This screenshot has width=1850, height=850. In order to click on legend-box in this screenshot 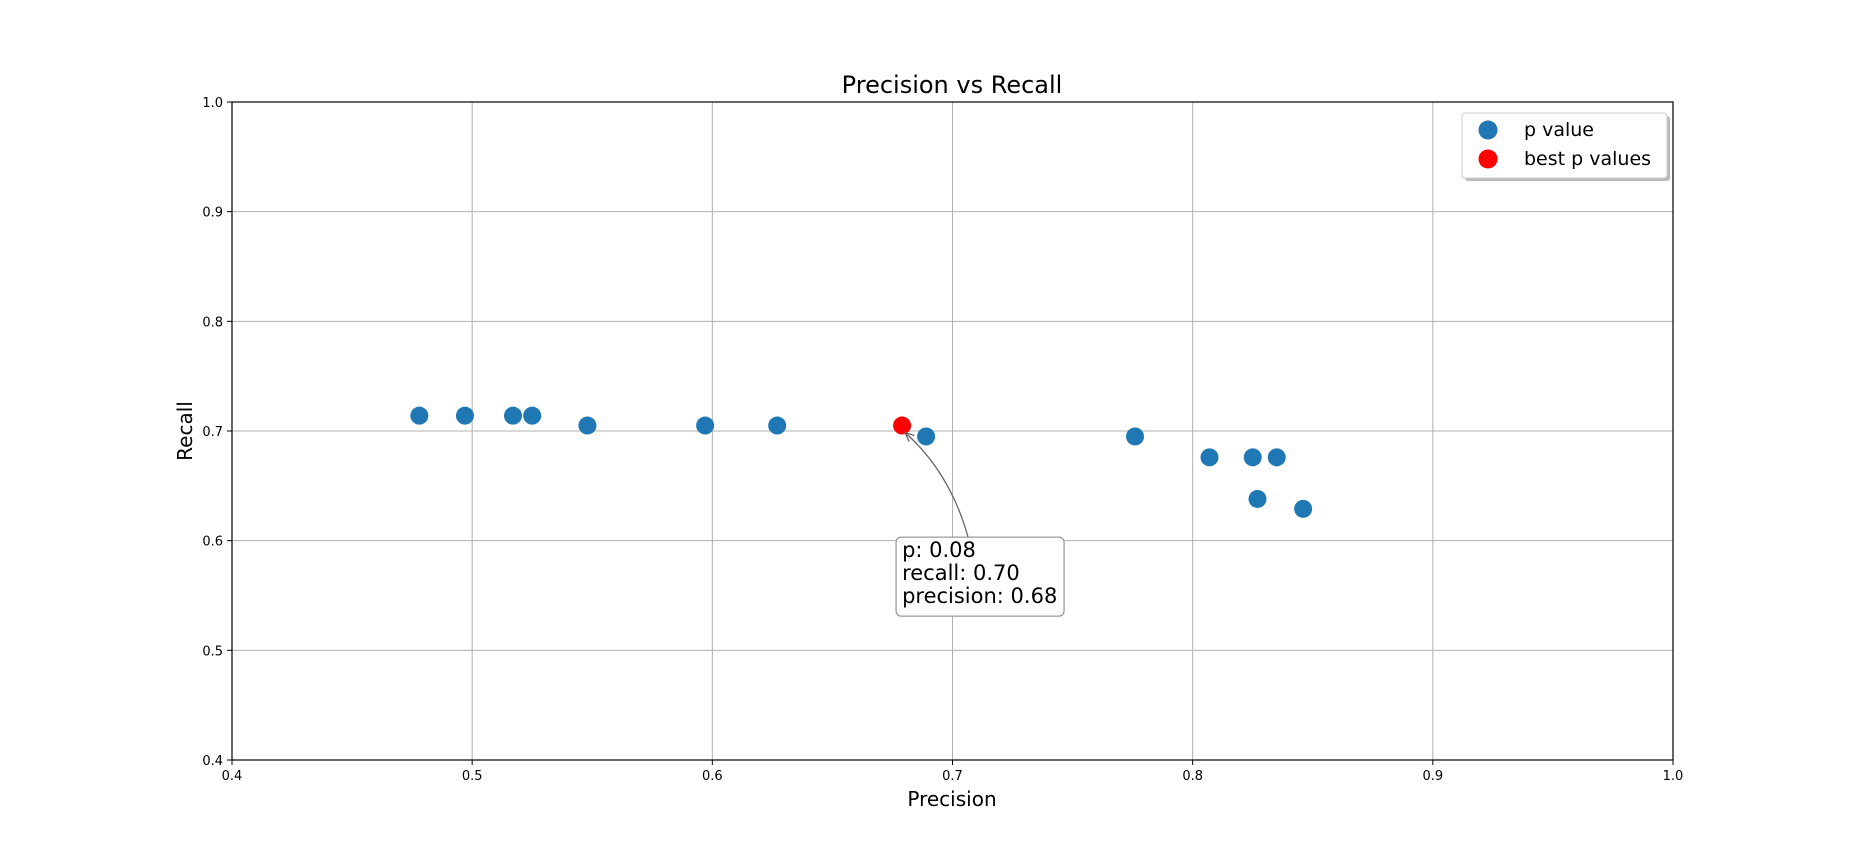, I will do `click(1564, 145)`.